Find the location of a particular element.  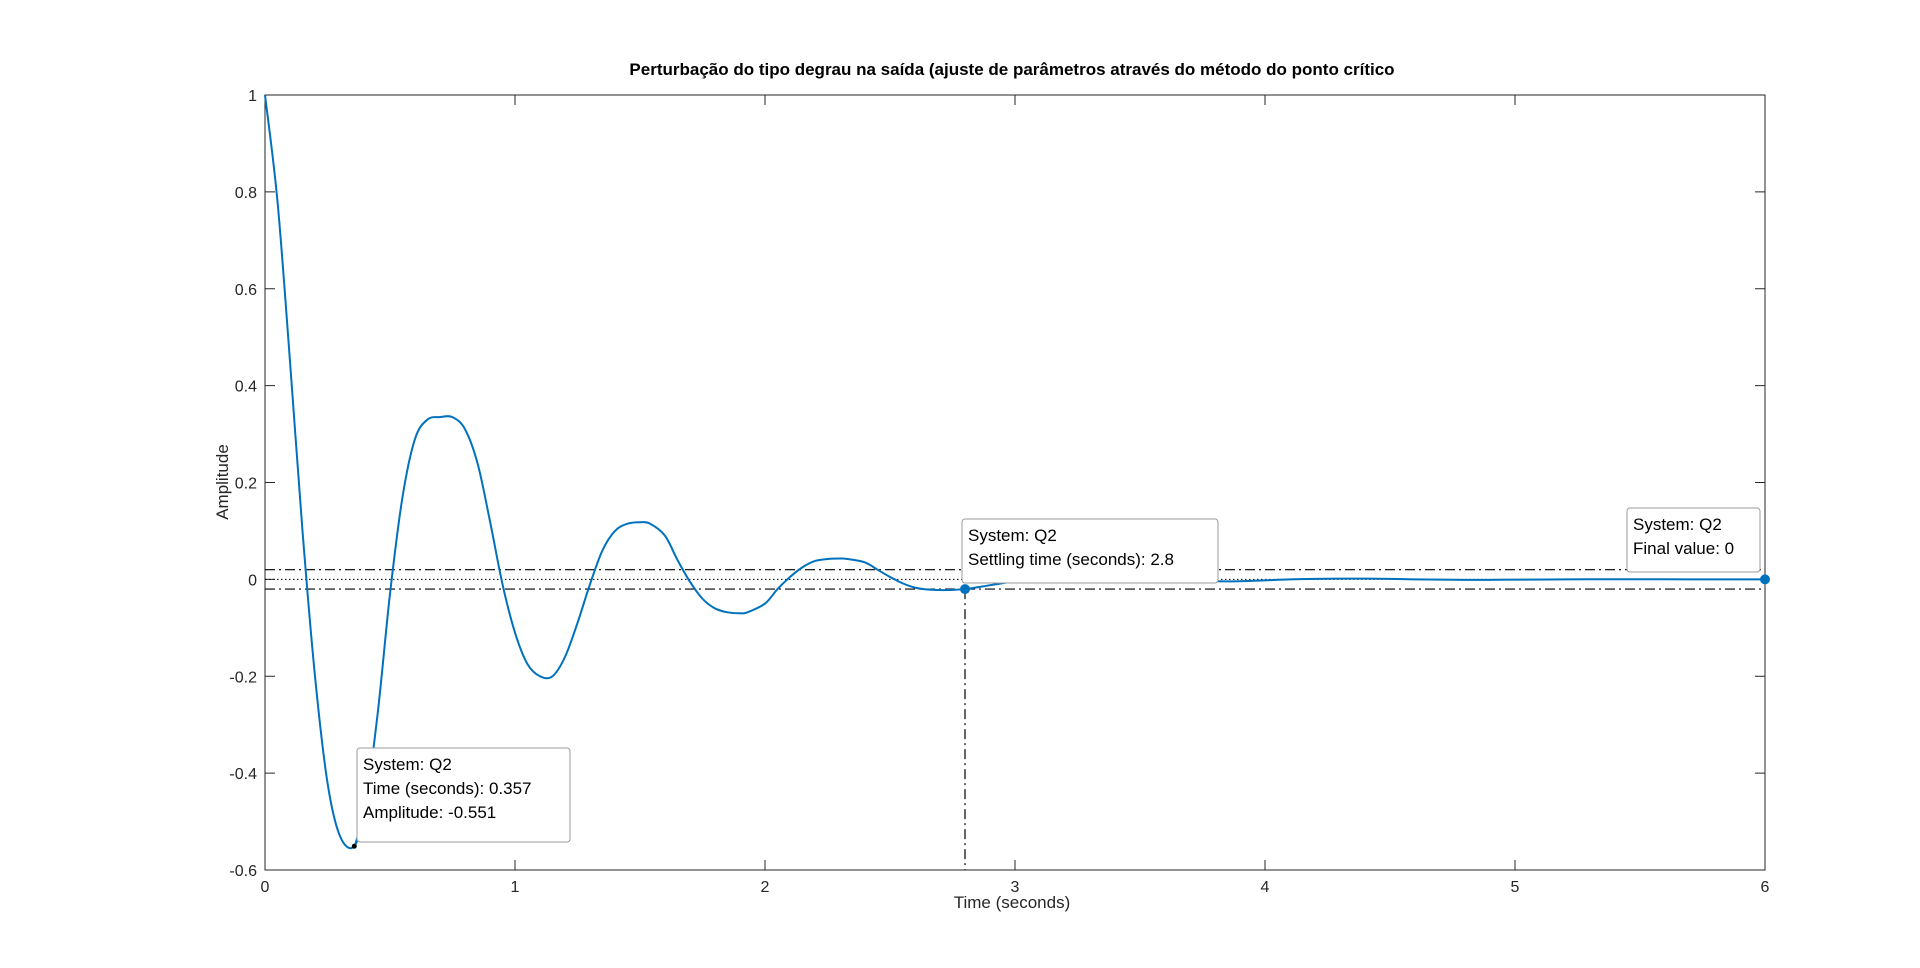

y-tick-label: -0.2 is located at coordinates (243, 677).